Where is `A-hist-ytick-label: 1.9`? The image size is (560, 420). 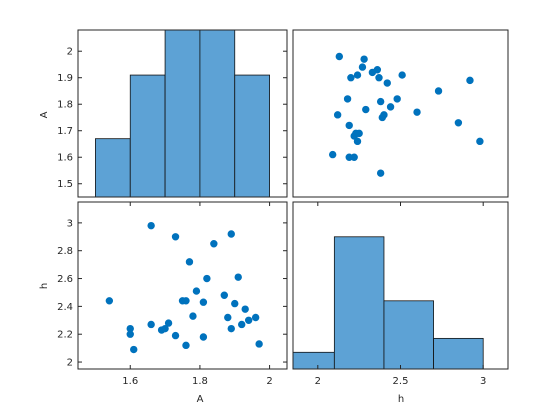 A-hist-ytick-label: 1.9 is located at coordinates (65, 78).